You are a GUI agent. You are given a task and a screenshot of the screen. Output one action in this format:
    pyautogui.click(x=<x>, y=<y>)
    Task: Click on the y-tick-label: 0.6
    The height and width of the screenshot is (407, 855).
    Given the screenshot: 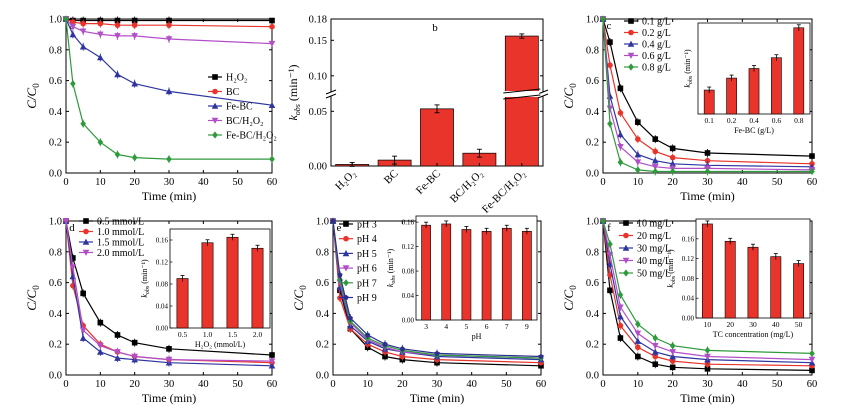 What is the action you would take?
    pyautogui.click(x=592, y=81)
    